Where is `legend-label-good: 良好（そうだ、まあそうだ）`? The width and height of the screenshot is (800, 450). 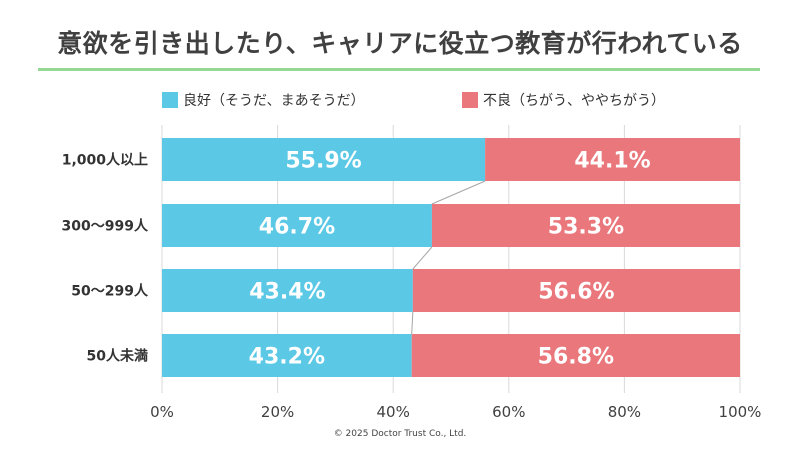
legend-label-good: 良好（そうだ、まあそうだ） is located at coordinates (274, 101).